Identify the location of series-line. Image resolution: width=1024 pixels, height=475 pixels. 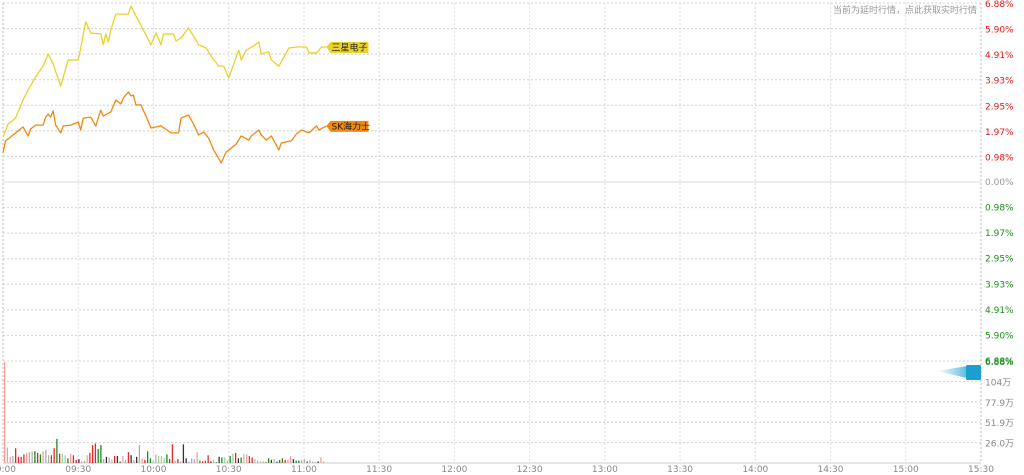
(164, 127).